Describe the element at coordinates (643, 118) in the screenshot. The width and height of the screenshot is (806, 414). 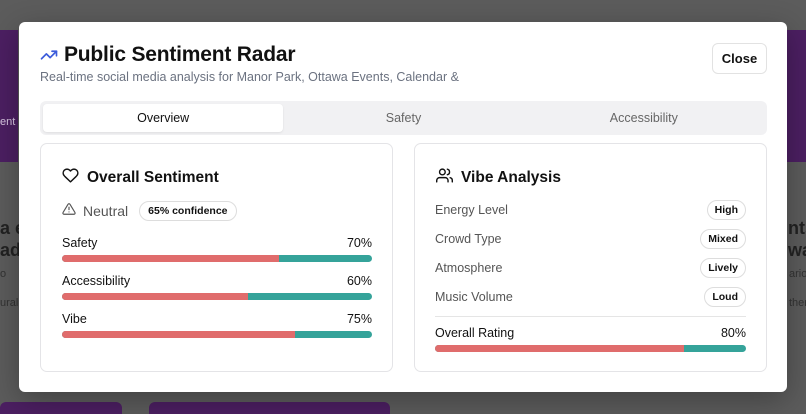
I see `tab-accessibility: Accessibility` at that location.